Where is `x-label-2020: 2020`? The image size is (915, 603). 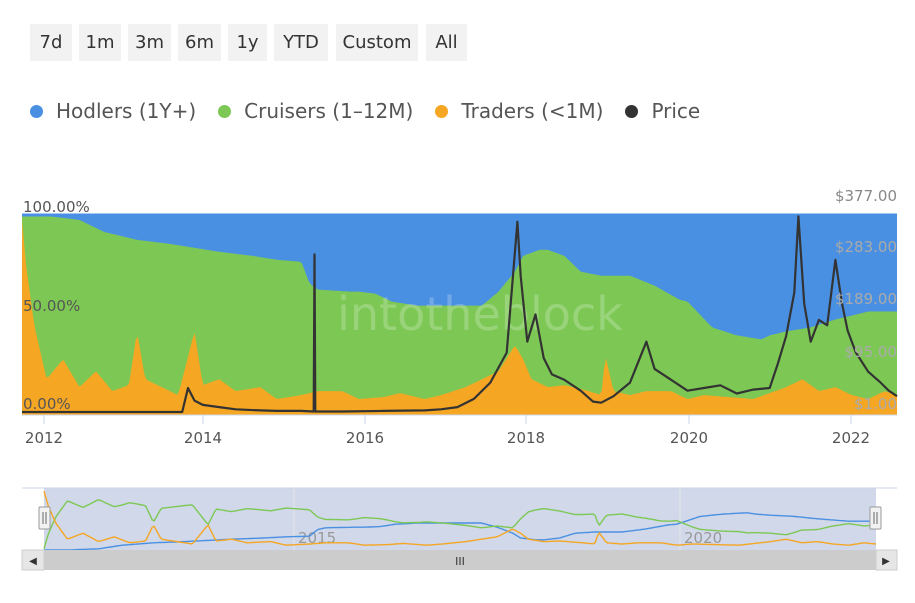 x-label-2020: 2020 is located at coordinates (689, 438).